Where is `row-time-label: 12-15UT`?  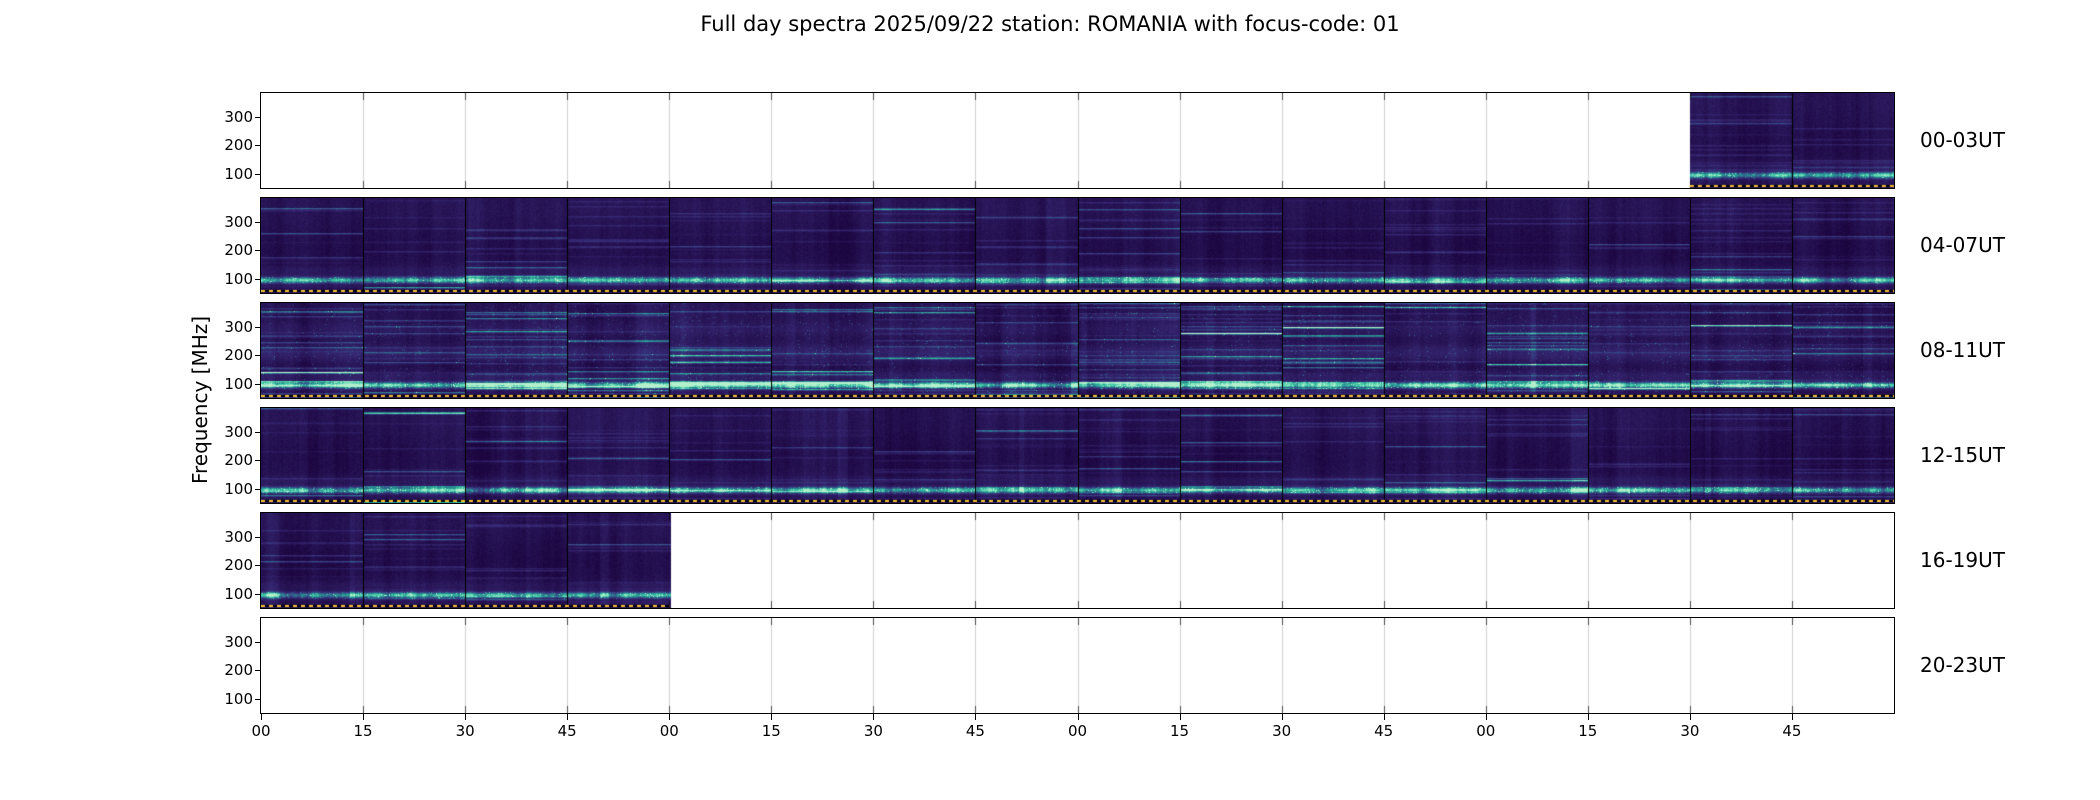
row-time-label: 12-15UT is located at coordinates (1962, 454).